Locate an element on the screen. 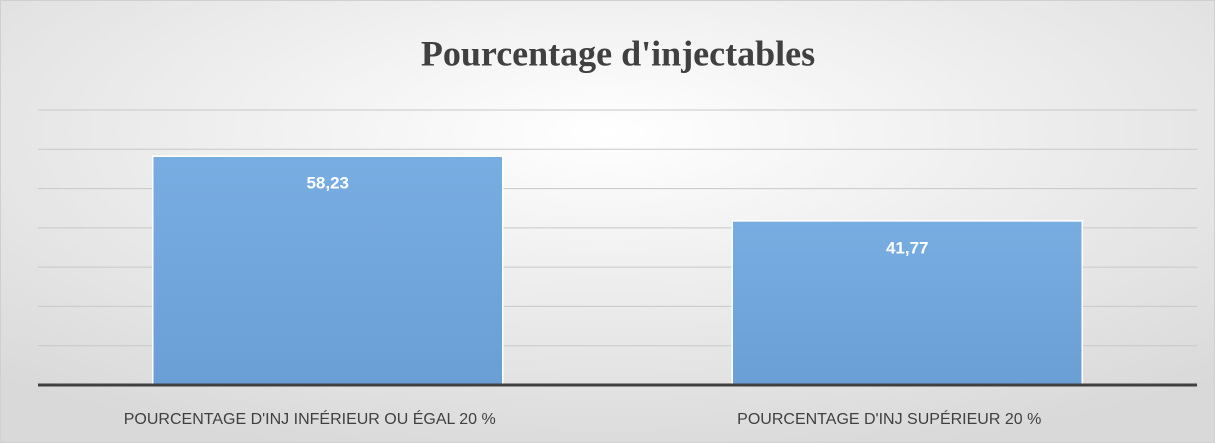  bar is located at coordinates (907, 303).